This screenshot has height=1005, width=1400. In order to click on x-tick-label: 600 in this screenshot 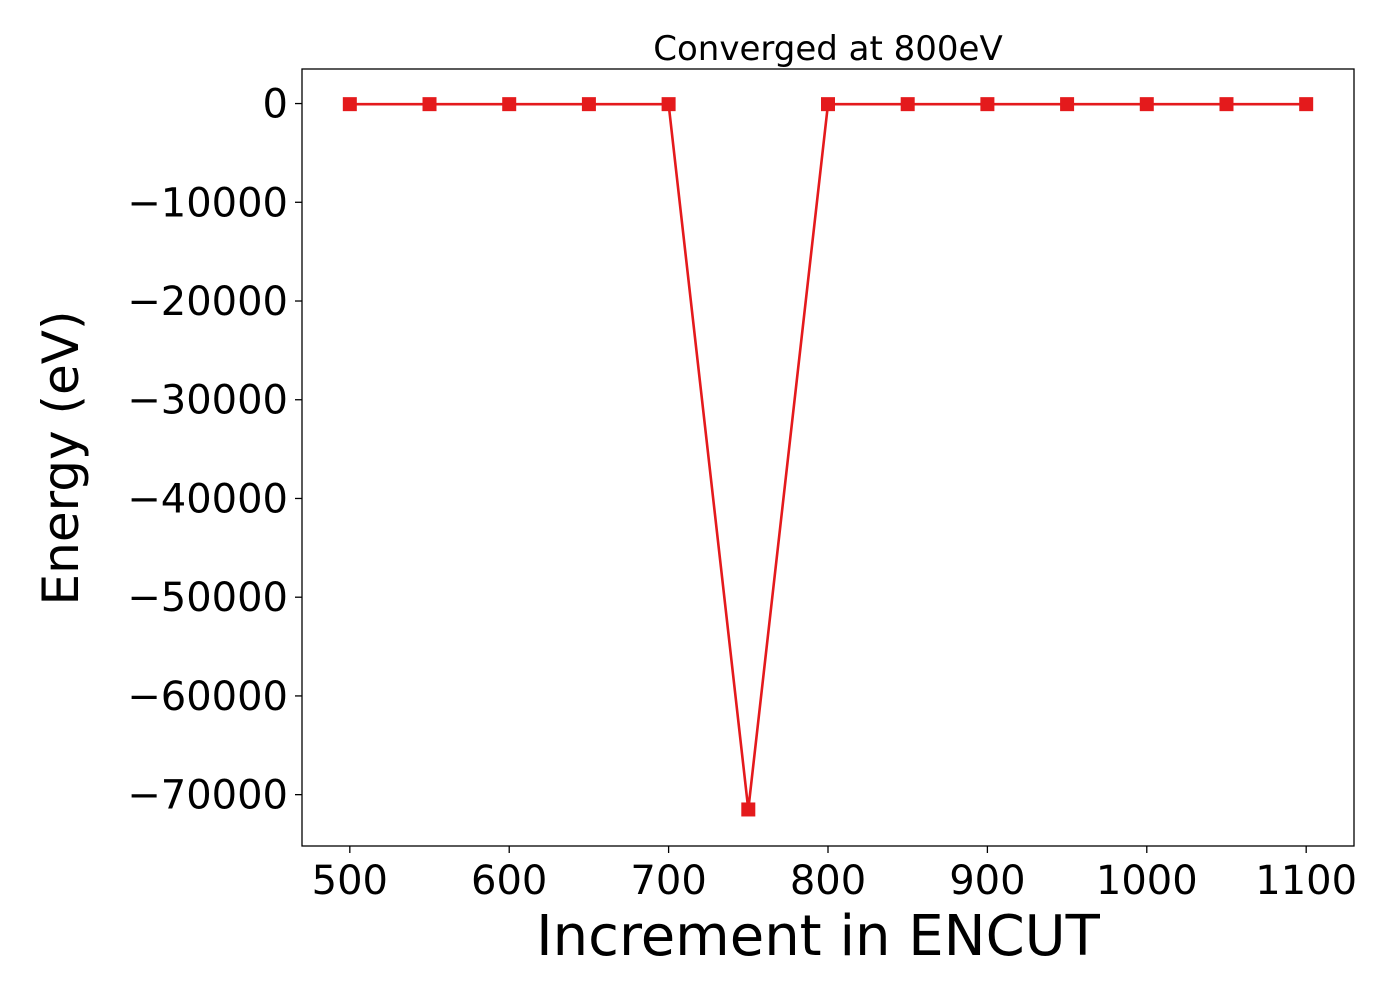, I will do `click(509, 881)`.